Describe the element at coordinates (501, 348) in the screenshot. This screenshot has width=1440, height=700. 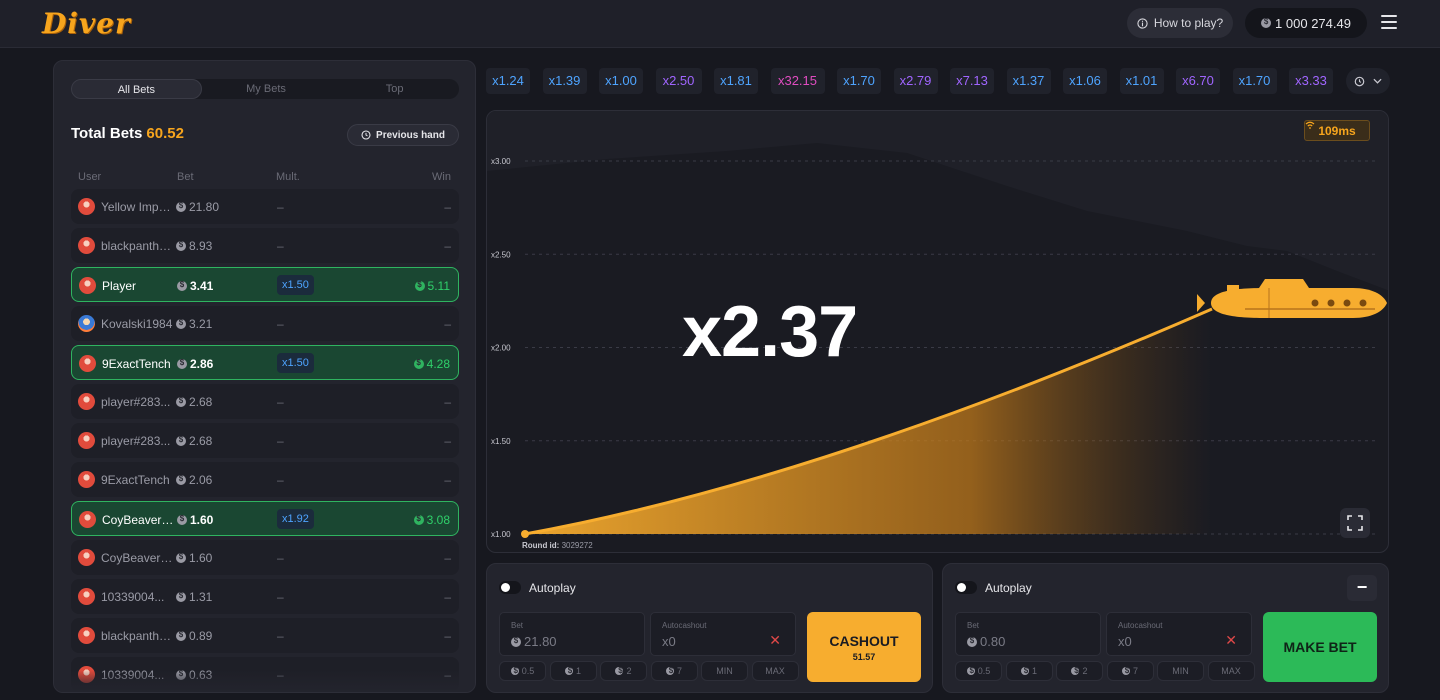
I see `y-axis-label: x2.00` at that location.